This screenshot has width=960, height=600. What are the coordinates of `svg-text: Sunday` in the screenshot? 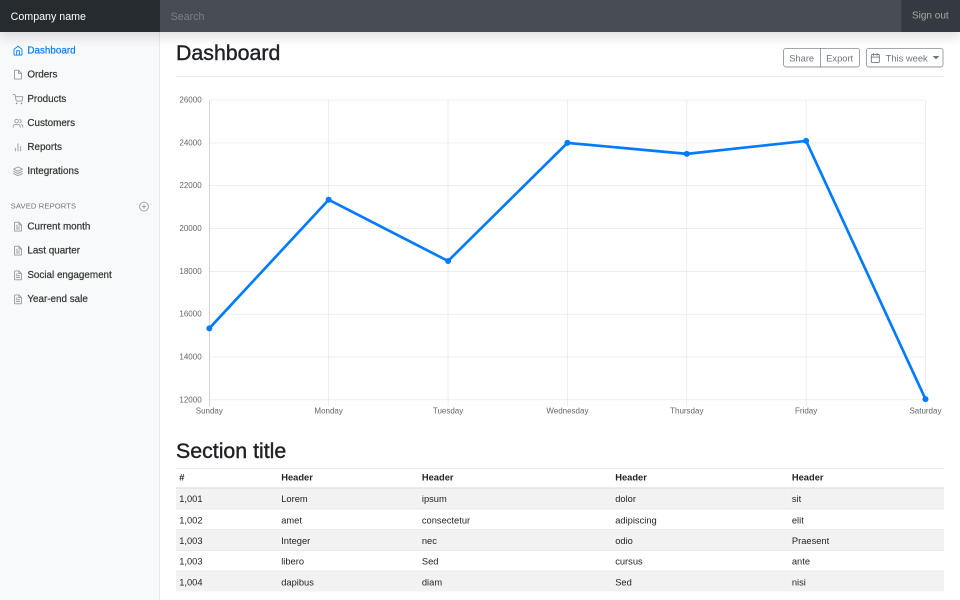 It's located at (209, 410).